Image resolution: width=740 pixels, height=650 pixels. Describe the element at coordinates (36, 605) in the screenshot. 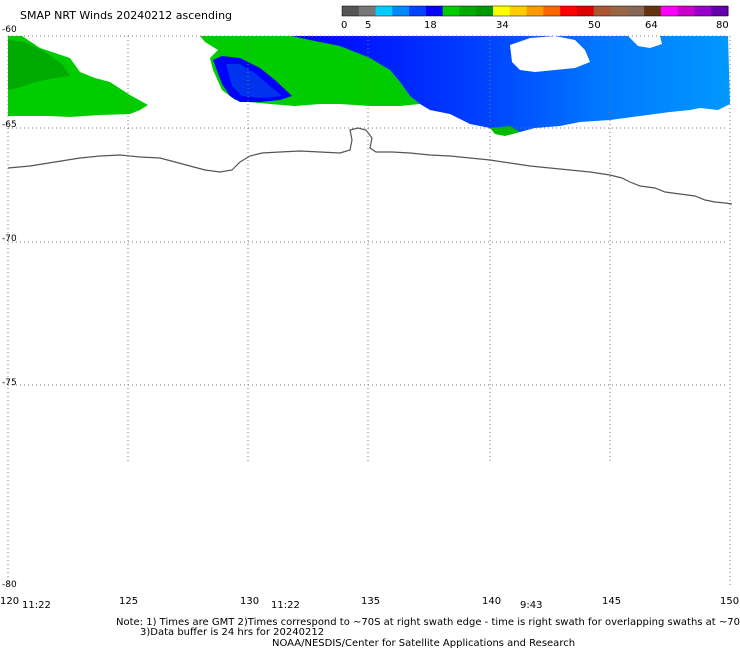

I see `swath-time-1: 11:22` at that location.